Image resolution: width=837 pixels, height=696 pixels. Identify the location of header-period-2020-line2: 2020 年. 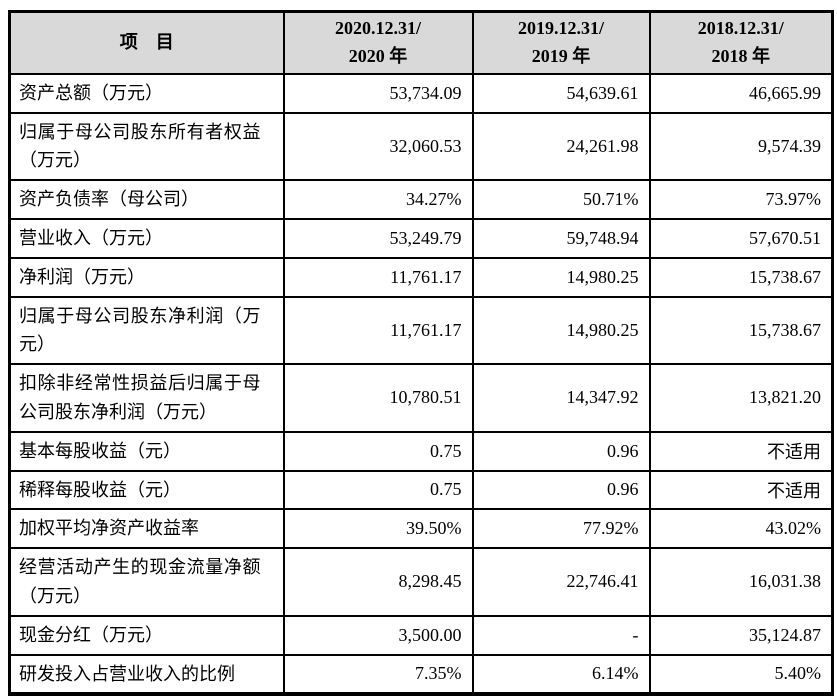
(378, 55).